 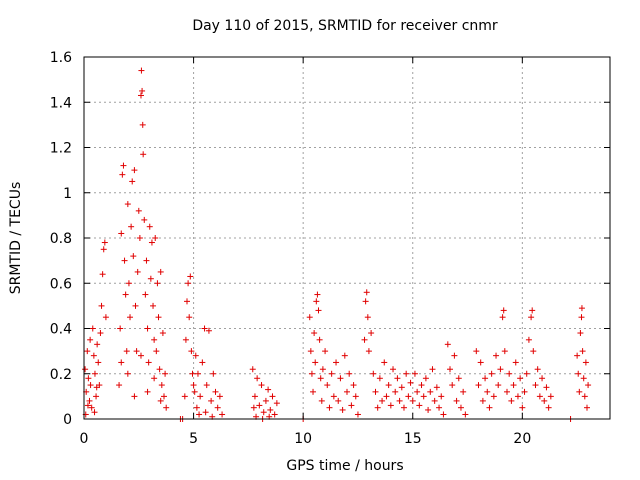 I want to click on y-axis-label: SRMTID / TECUs, so click(x=16, y=238).